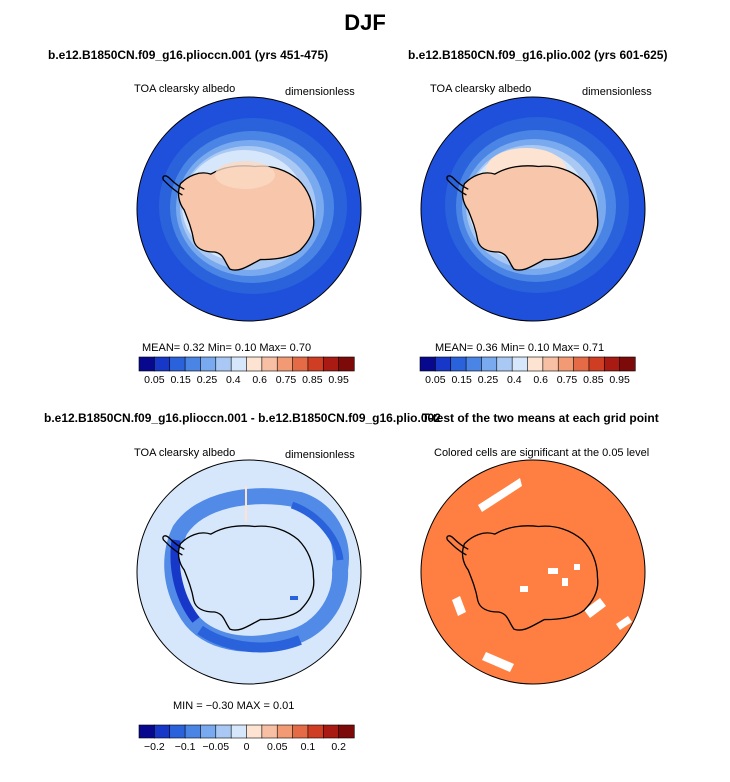  I want to click on panel-1-colorbar-tick-label: 0.4, so click(233, 380).